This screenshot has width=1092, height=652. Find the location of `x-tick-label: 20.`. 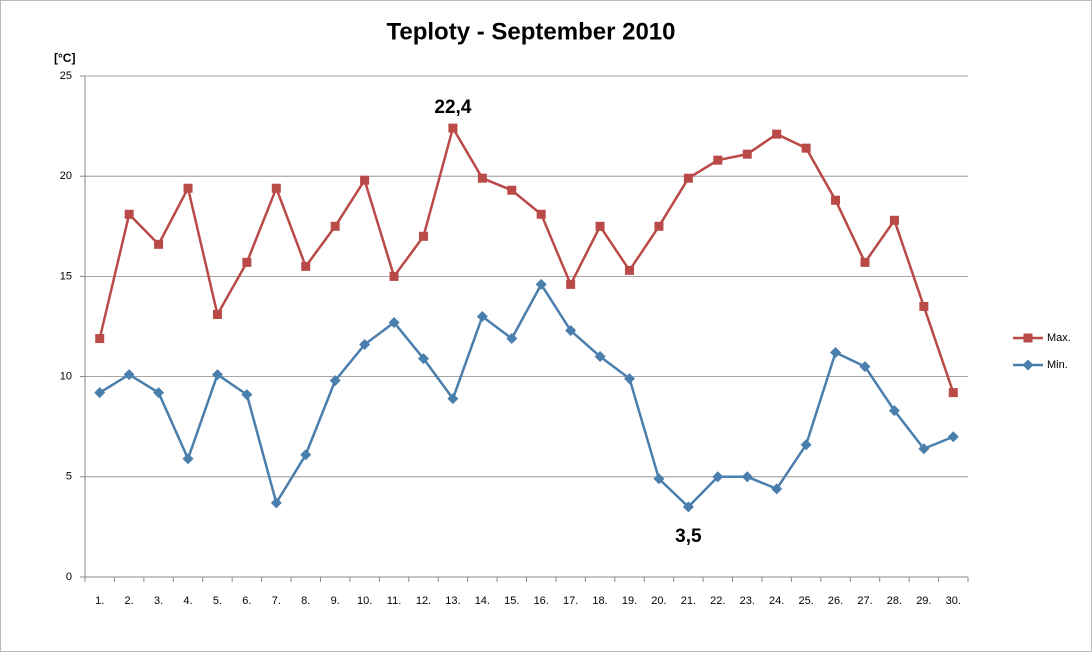

x-tick-label: 20. is located at coordinates (658, 601).